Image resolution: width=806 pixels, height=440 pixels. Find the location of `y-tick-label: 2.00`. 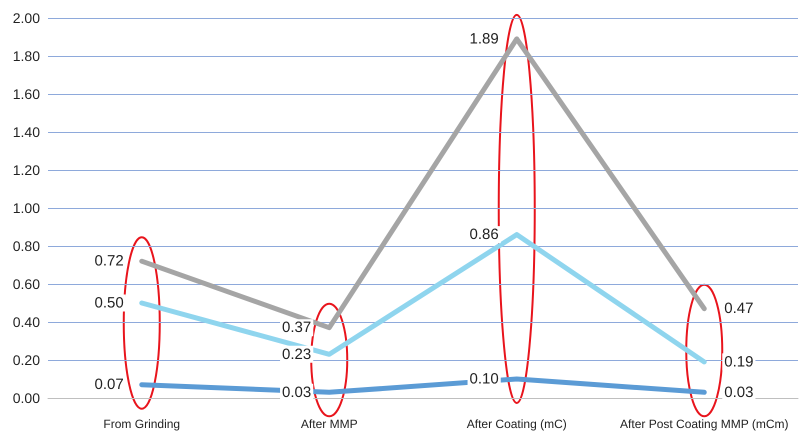

y-tick-label: 2.00 is located at coordinates (26, 18).